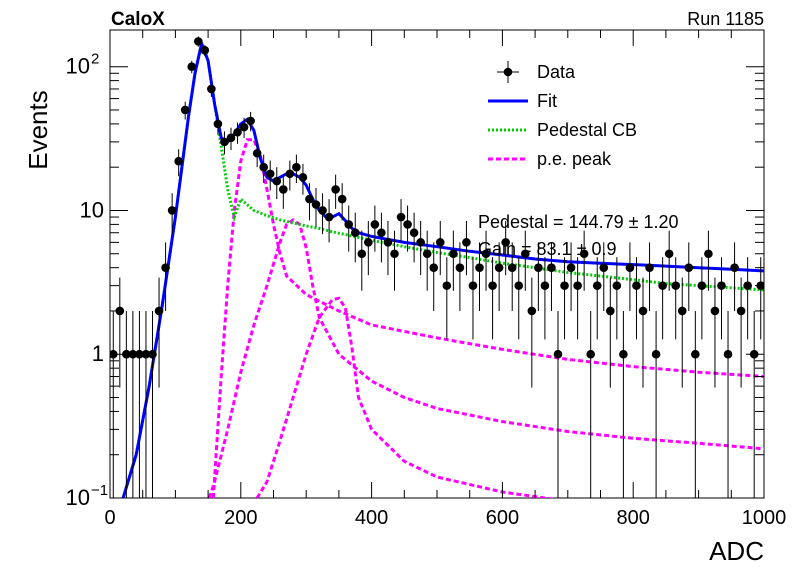  I want to click on run-label: Run 1185, so click(725, 19).